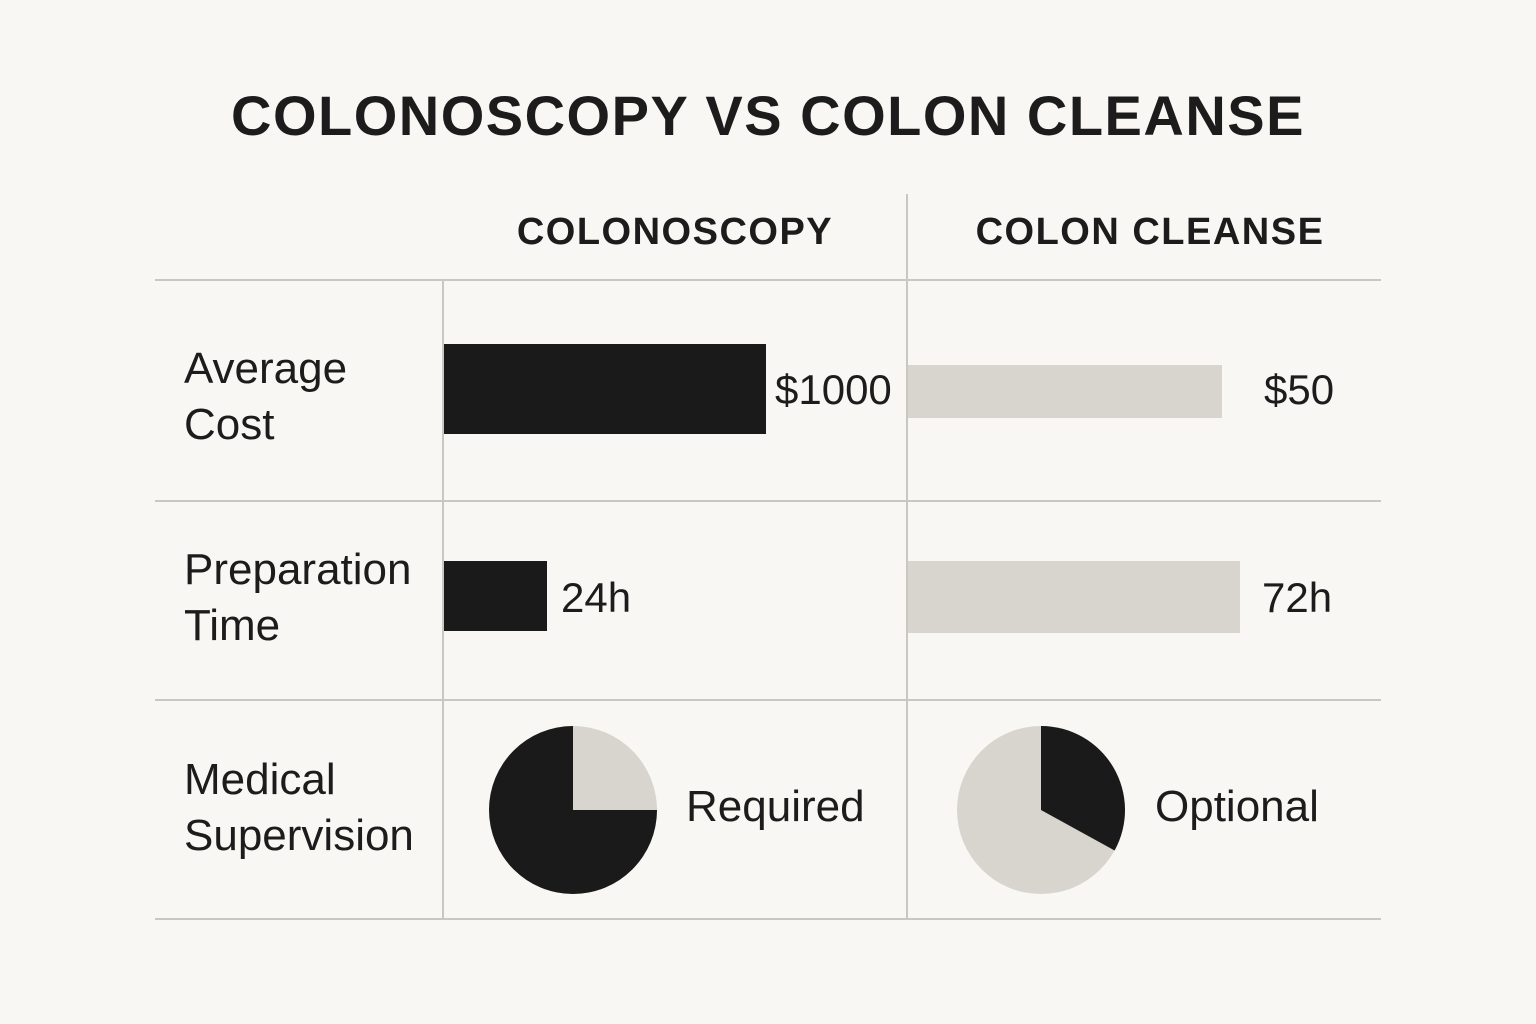  I want to click on bar-colon-cleanse-cost, so click(1065, 391).